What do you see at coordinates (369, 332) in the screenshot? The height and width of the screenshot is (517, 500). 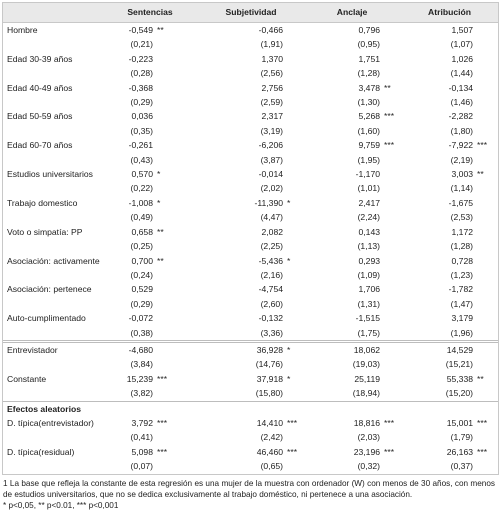 I see `std-error: (1,75)` at bounding box center [369, 332].